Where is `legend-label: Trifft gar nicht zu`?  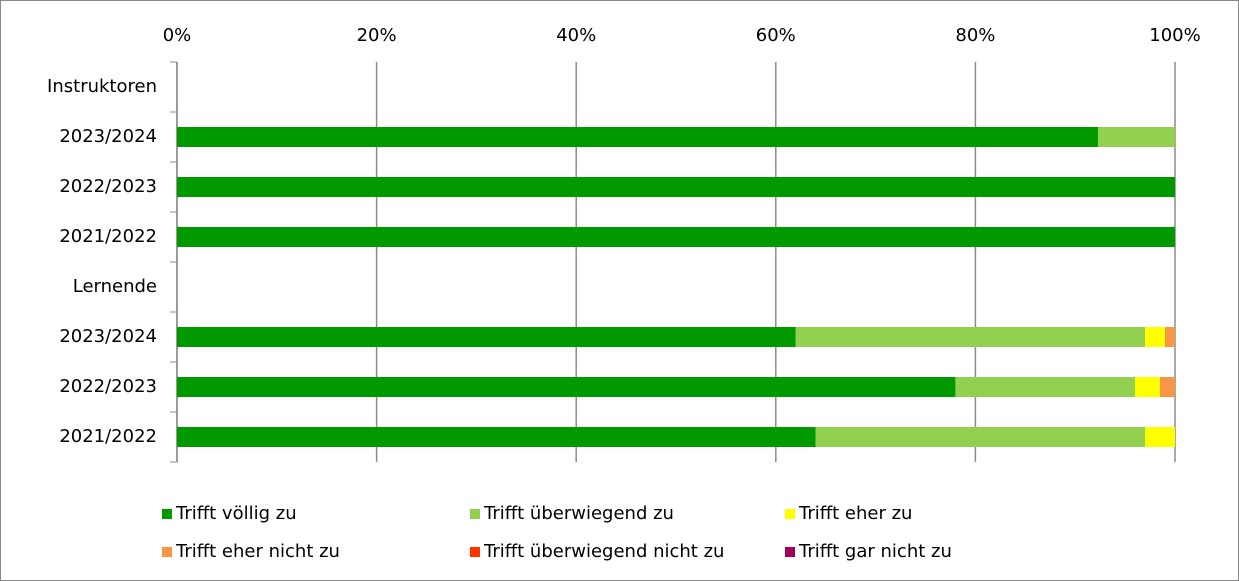 legend-label: Trifft gar nicht zu is located at coordinates (875, 551).